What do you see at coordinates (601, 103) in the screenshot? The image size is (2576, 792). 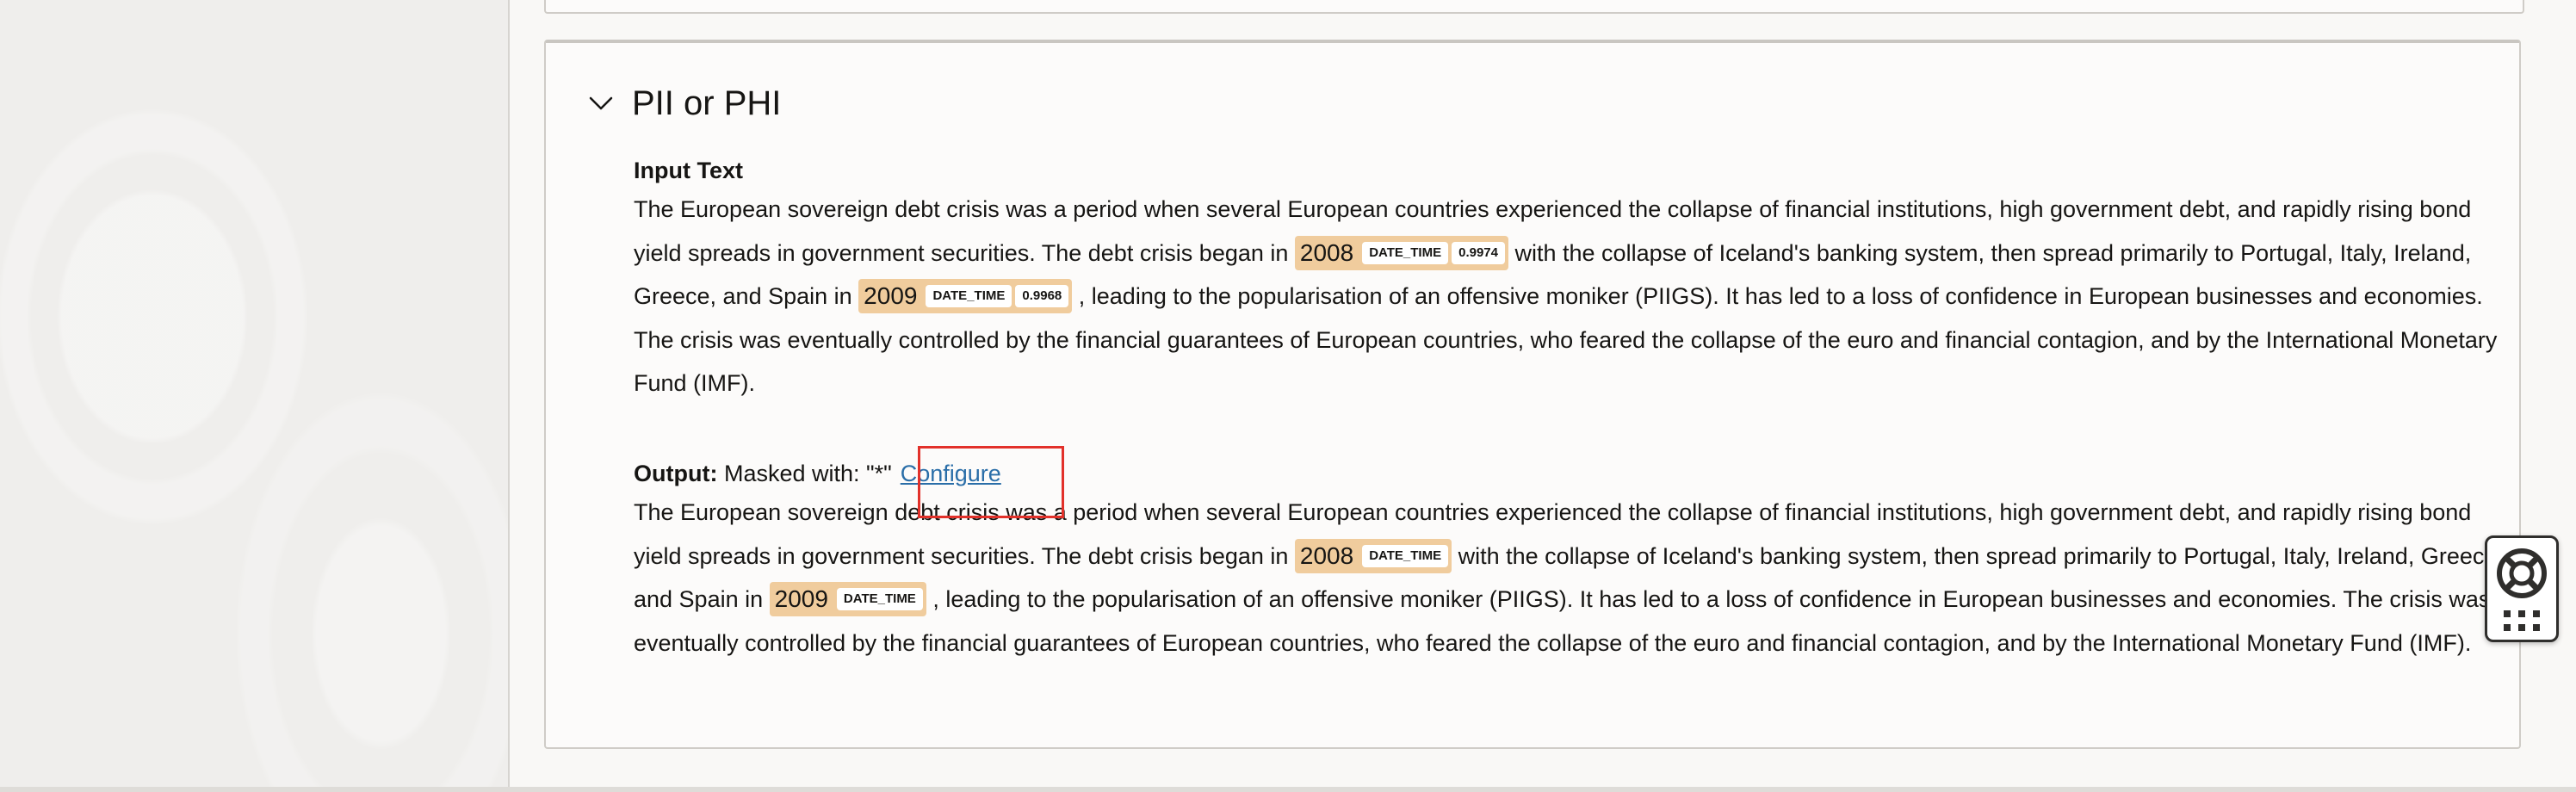 I see `chevron-down-icon` at bounding box center [601, 103].